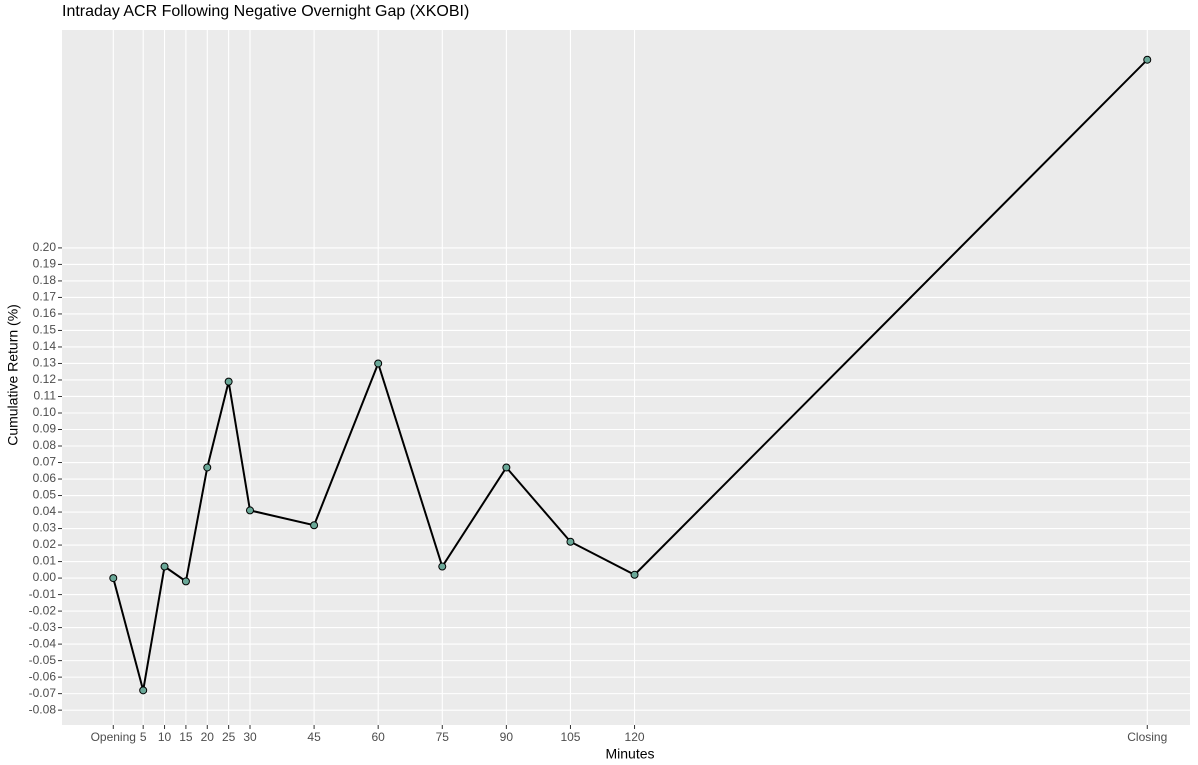 The height and width of the screenshot is (765, 1198). I want to click on y-tick-label: 0.02, so click(45, 544).